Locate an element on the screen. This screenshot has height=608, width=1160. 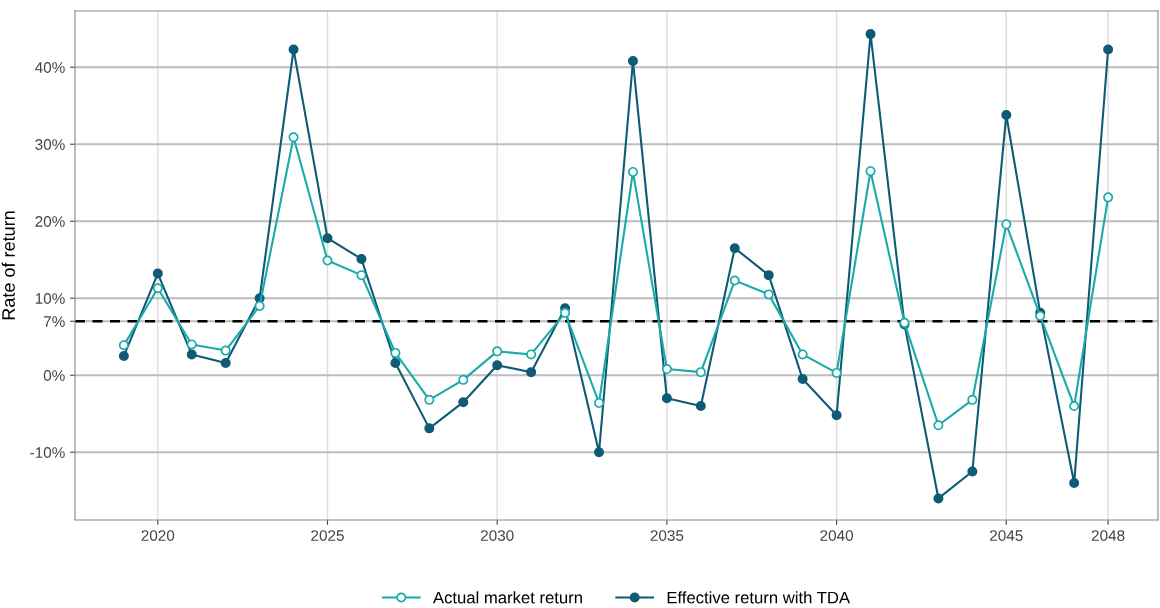
y-tick-label: 20% is located at coordinates (50, 221).